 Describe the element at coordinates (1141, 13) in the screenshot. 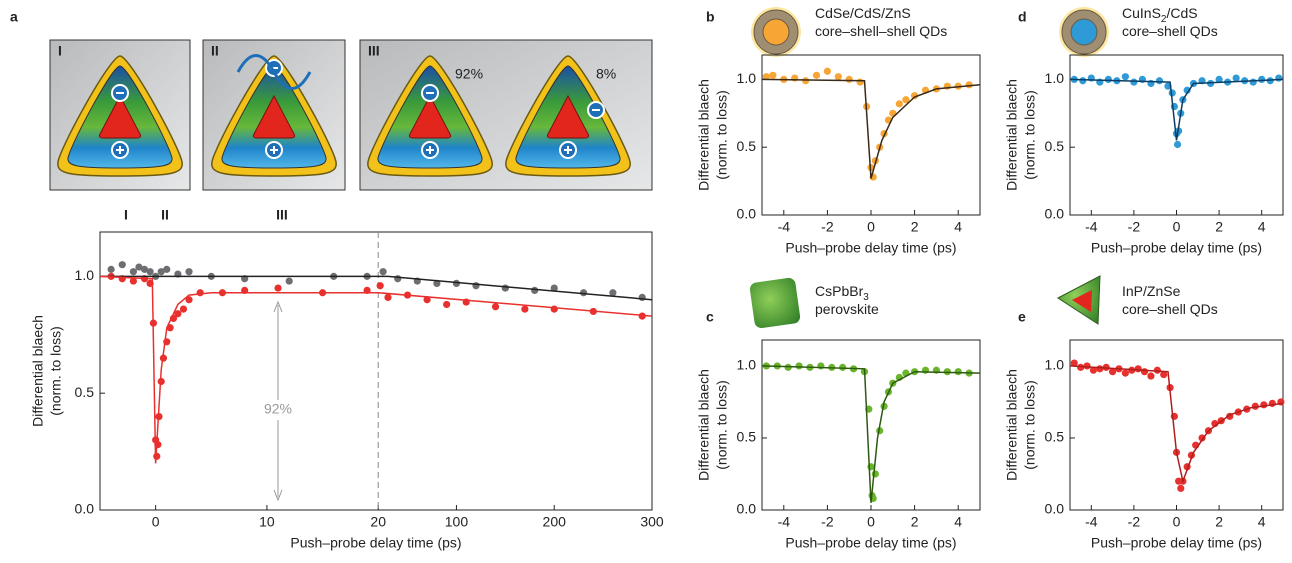

I see `inset-title-part: CuInS` at that location.